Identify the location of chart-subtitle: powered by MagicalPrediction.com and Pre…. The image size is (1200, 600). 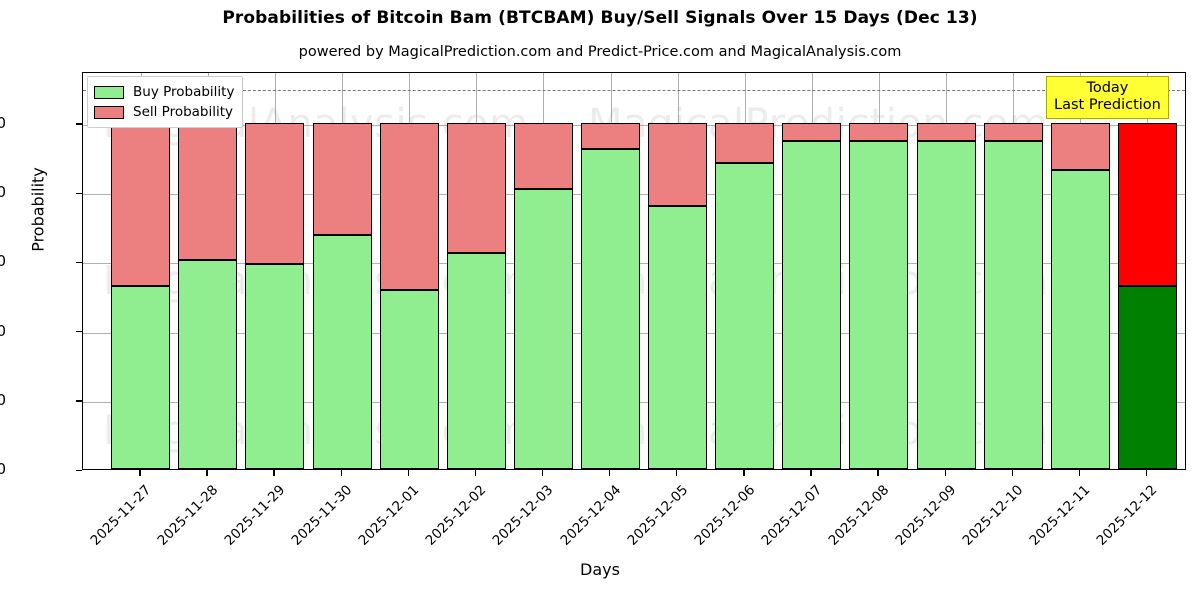
(600, 52).